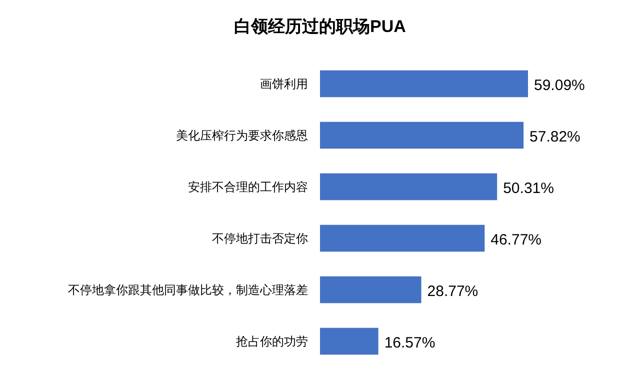  What do you see at coordinates (452, 291) in the screenshot?
I see `data-label: 28.77%` at bounding box center [452, 291].